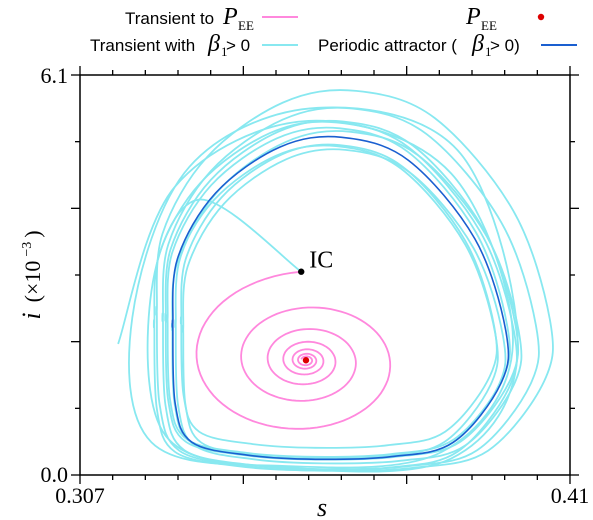  What do you see at coordinates (570, 495) in the screenshot?
I see `x-tick-label-max: 0.41` at bounding box center [570, 495].